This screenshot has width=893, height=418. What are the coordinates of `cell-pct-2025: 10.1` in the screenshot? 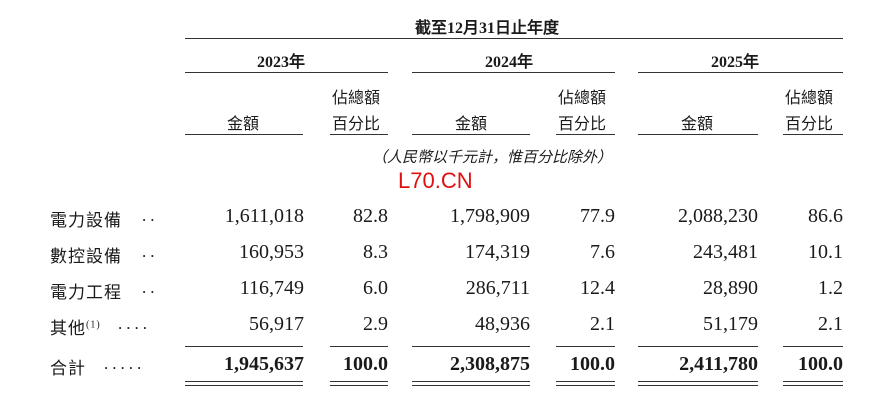 It's located at (825, 252).